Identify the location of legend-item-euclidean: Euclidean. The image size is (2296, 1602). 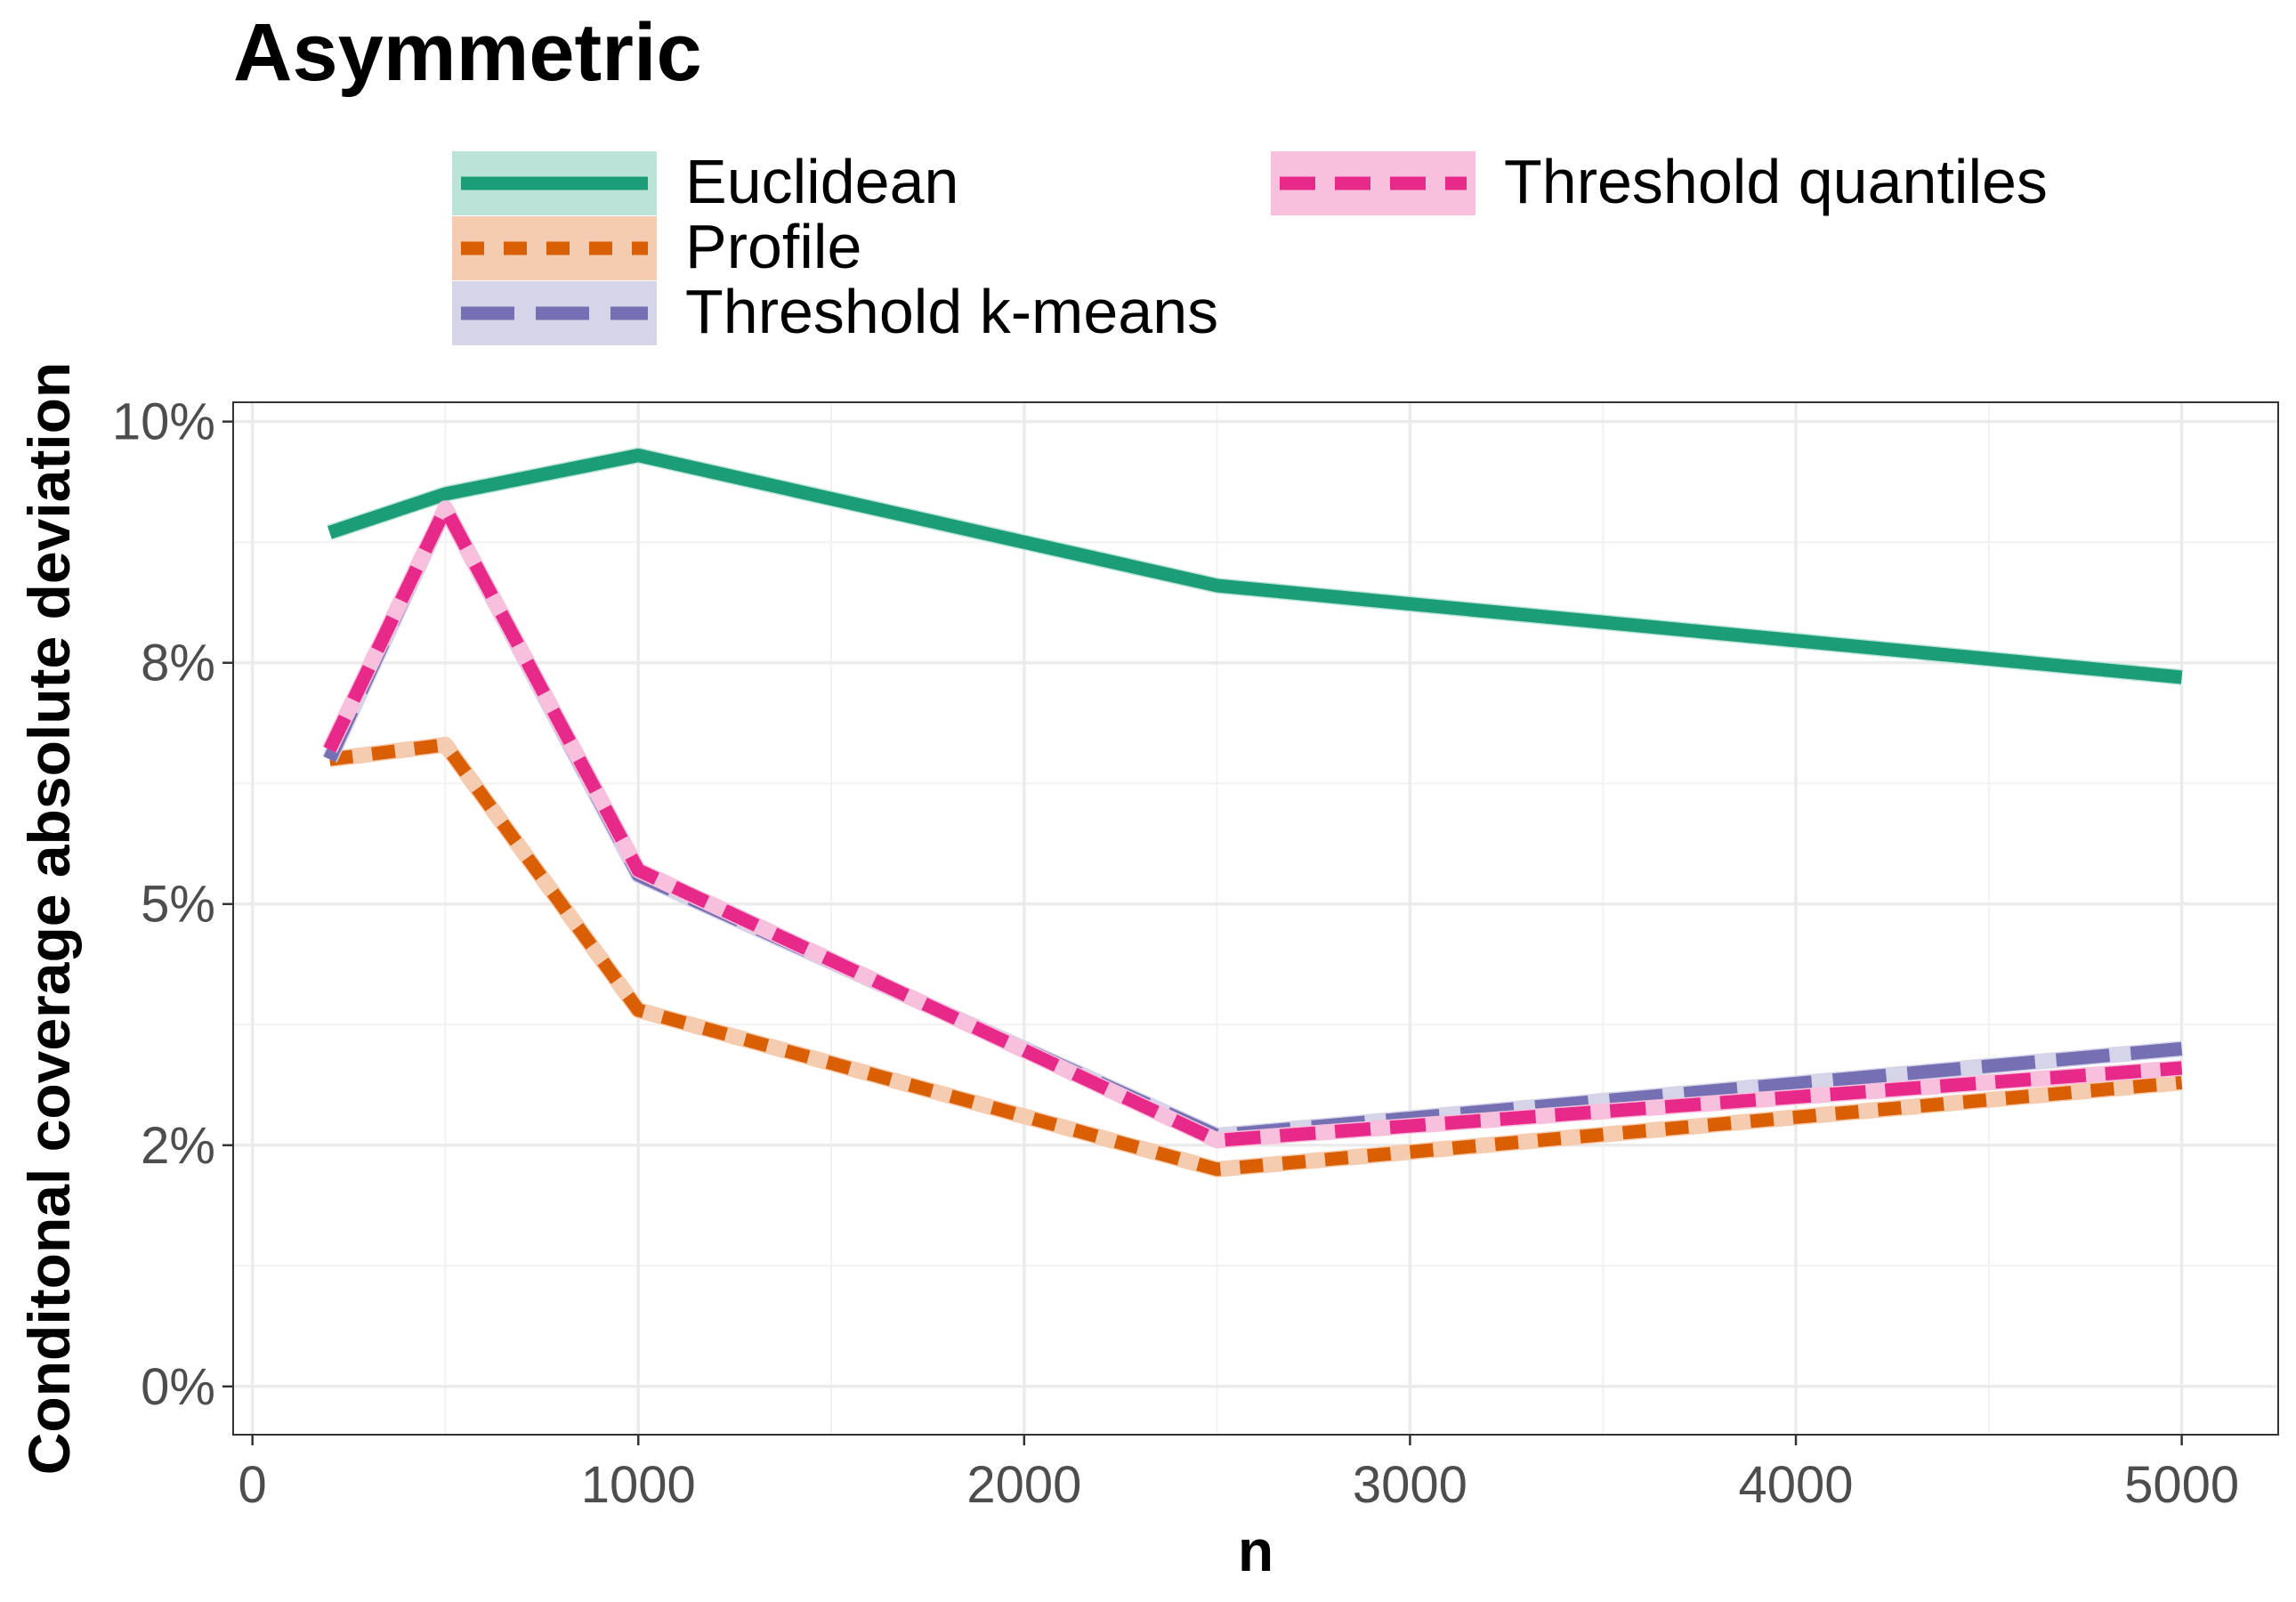
(705, 181).